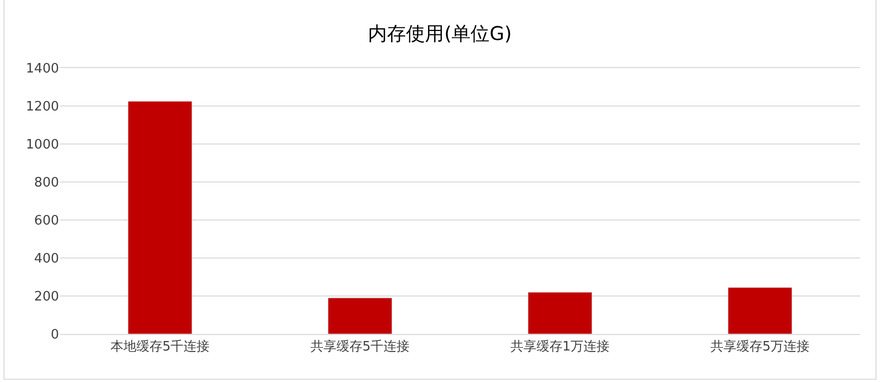 This screenshot has width=880, height=382. I want to click on y-tick-label: 1200, so click(42, 107).